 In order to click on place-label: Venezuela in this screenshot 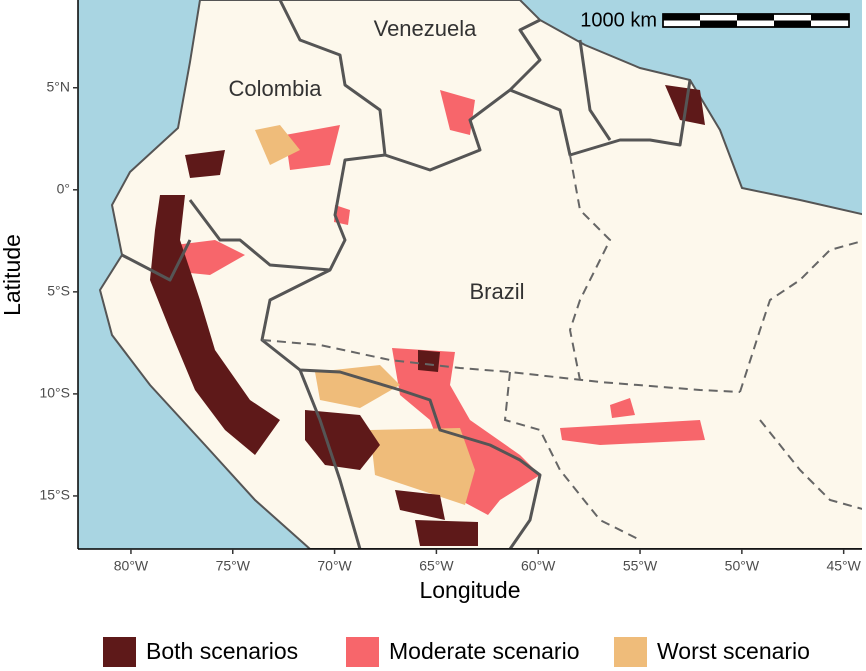, I will do `click(426, 28)`.